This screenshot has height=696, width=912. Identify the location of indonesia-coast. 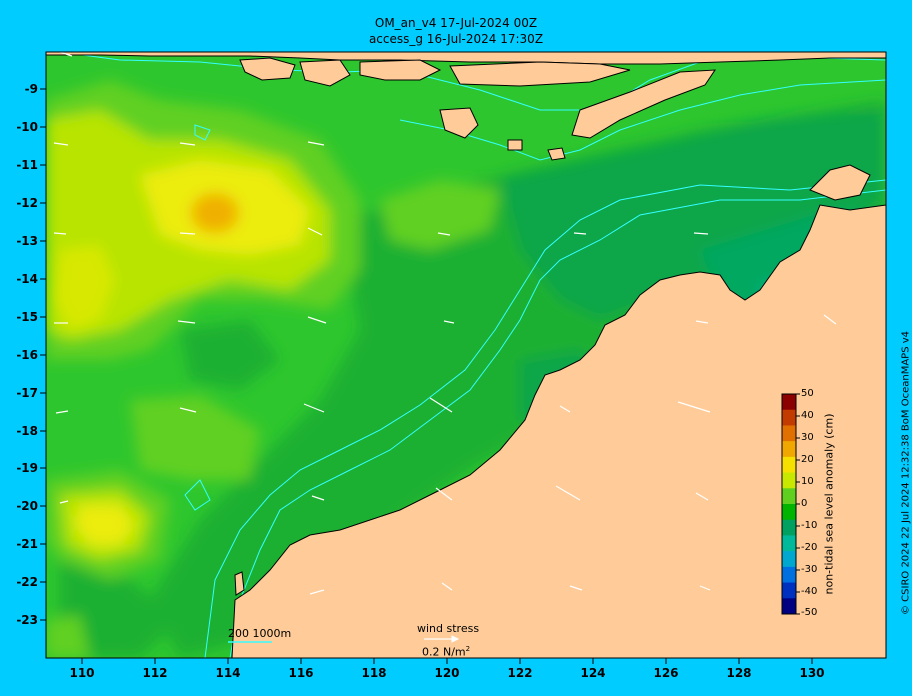
(466, 58).